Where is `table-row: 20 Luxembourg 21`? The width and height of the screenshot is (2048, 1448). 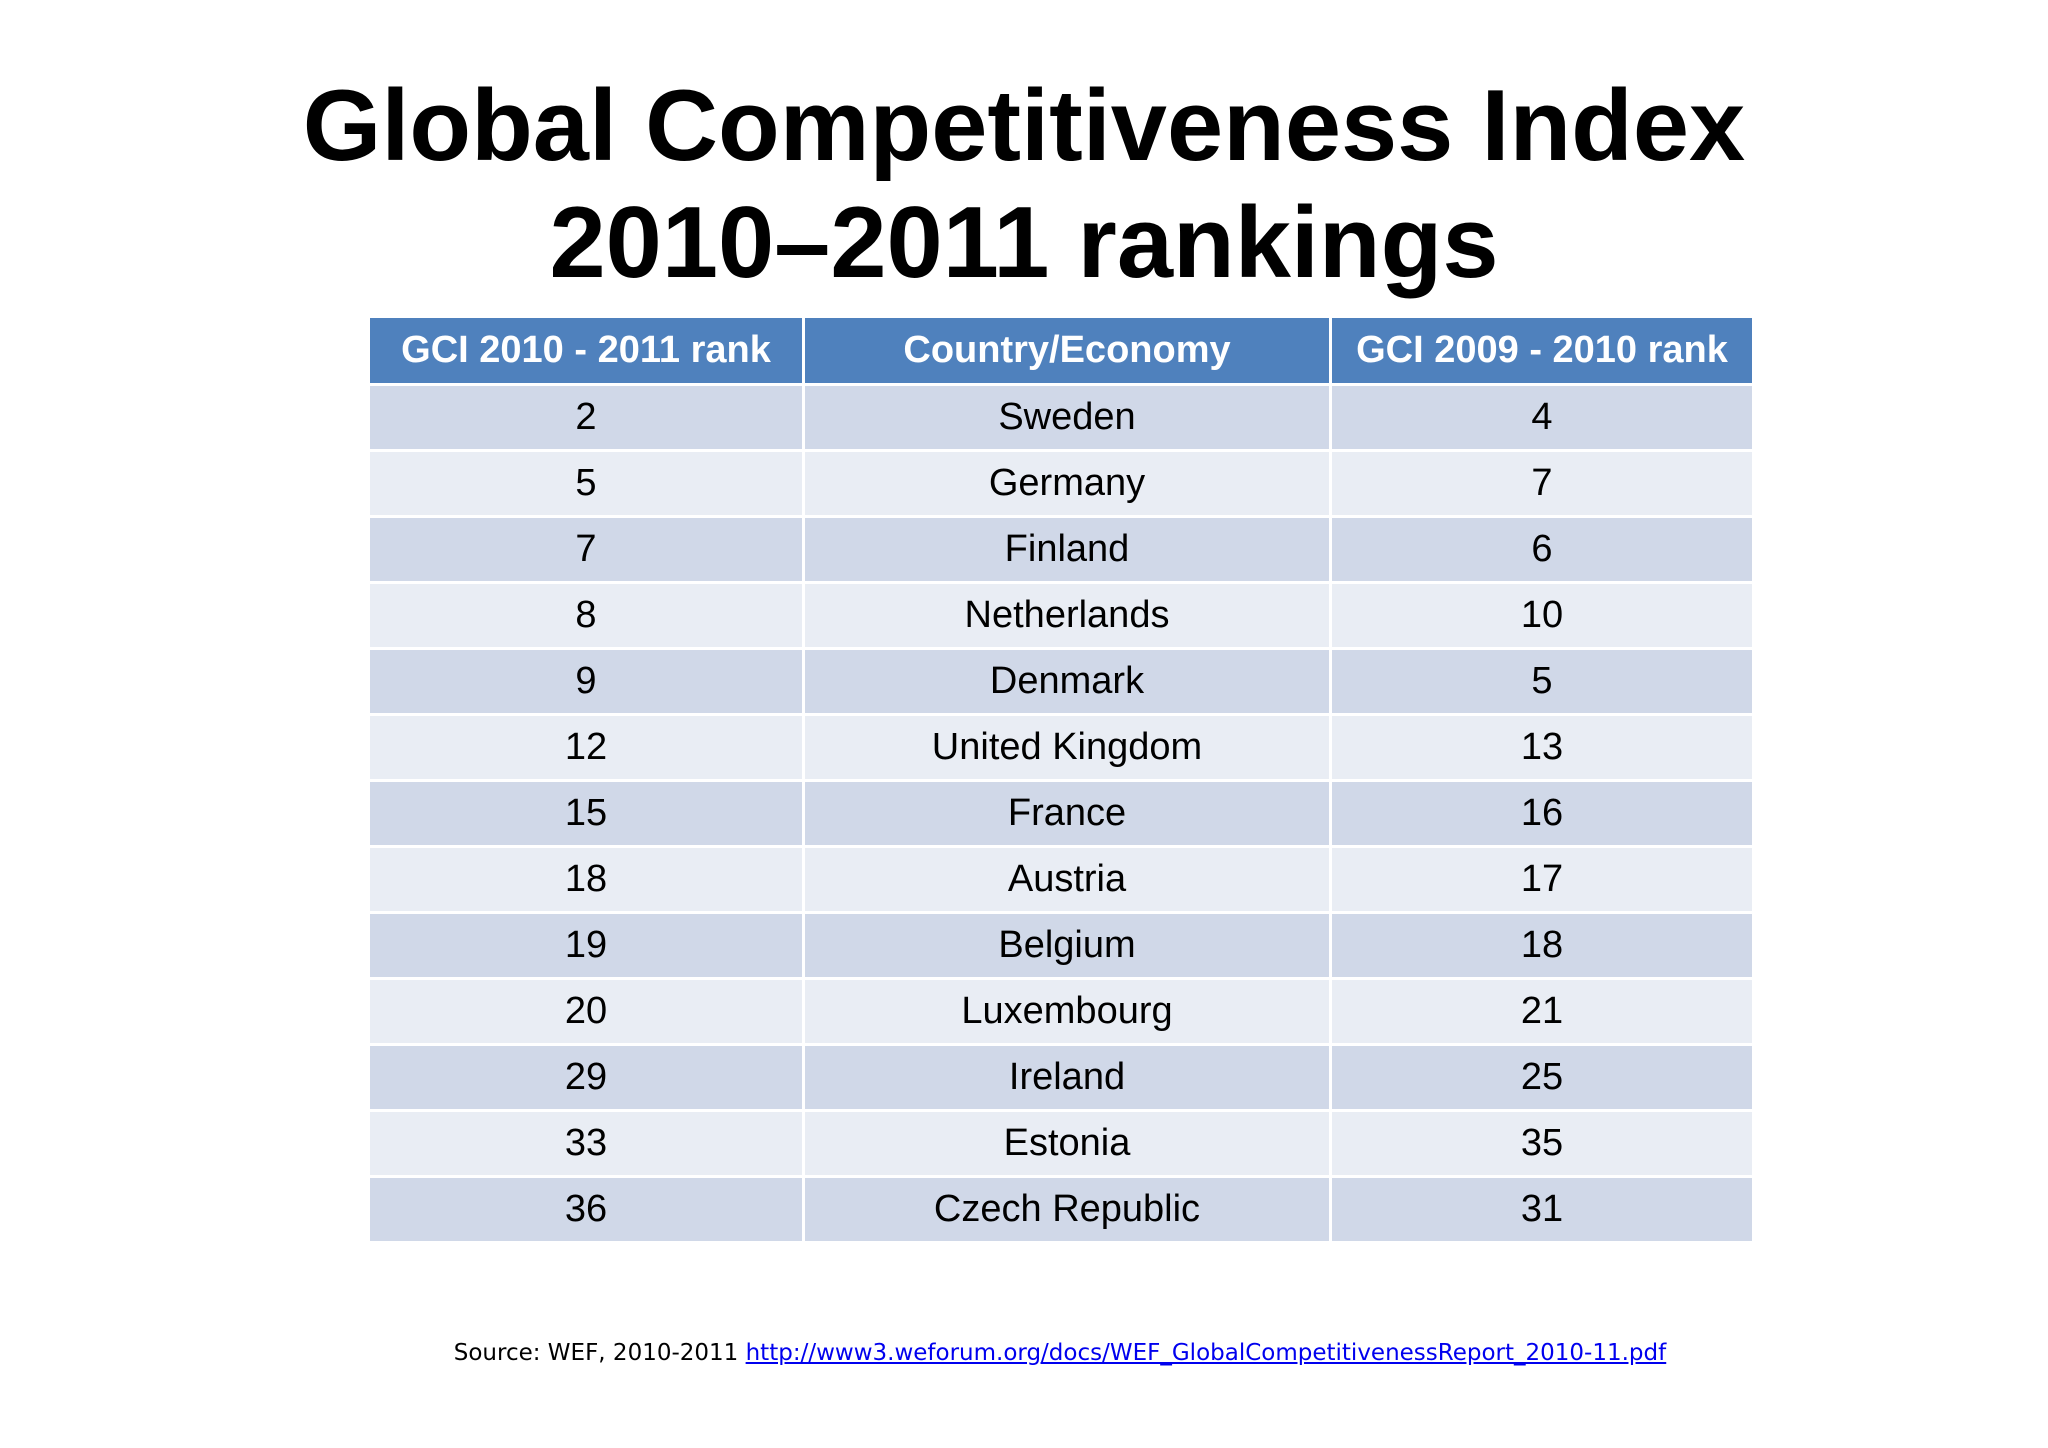 table-row: 20 Luxembourg 21 is located at coordinates (1061, 1011).